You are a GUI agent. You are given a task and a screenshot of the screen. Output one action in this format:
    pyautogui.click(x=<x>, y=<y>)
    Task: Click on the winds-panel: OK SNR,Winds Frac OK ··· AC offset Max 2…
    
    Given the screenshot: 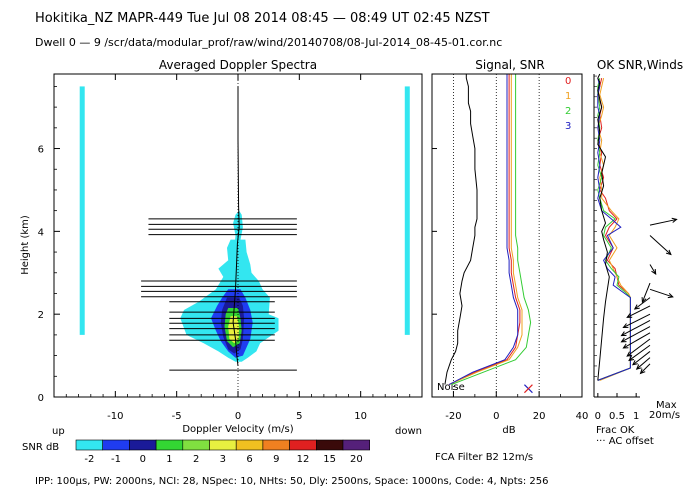 What is the action you would take?
    pyautogui.click(x=624, y=252)
    